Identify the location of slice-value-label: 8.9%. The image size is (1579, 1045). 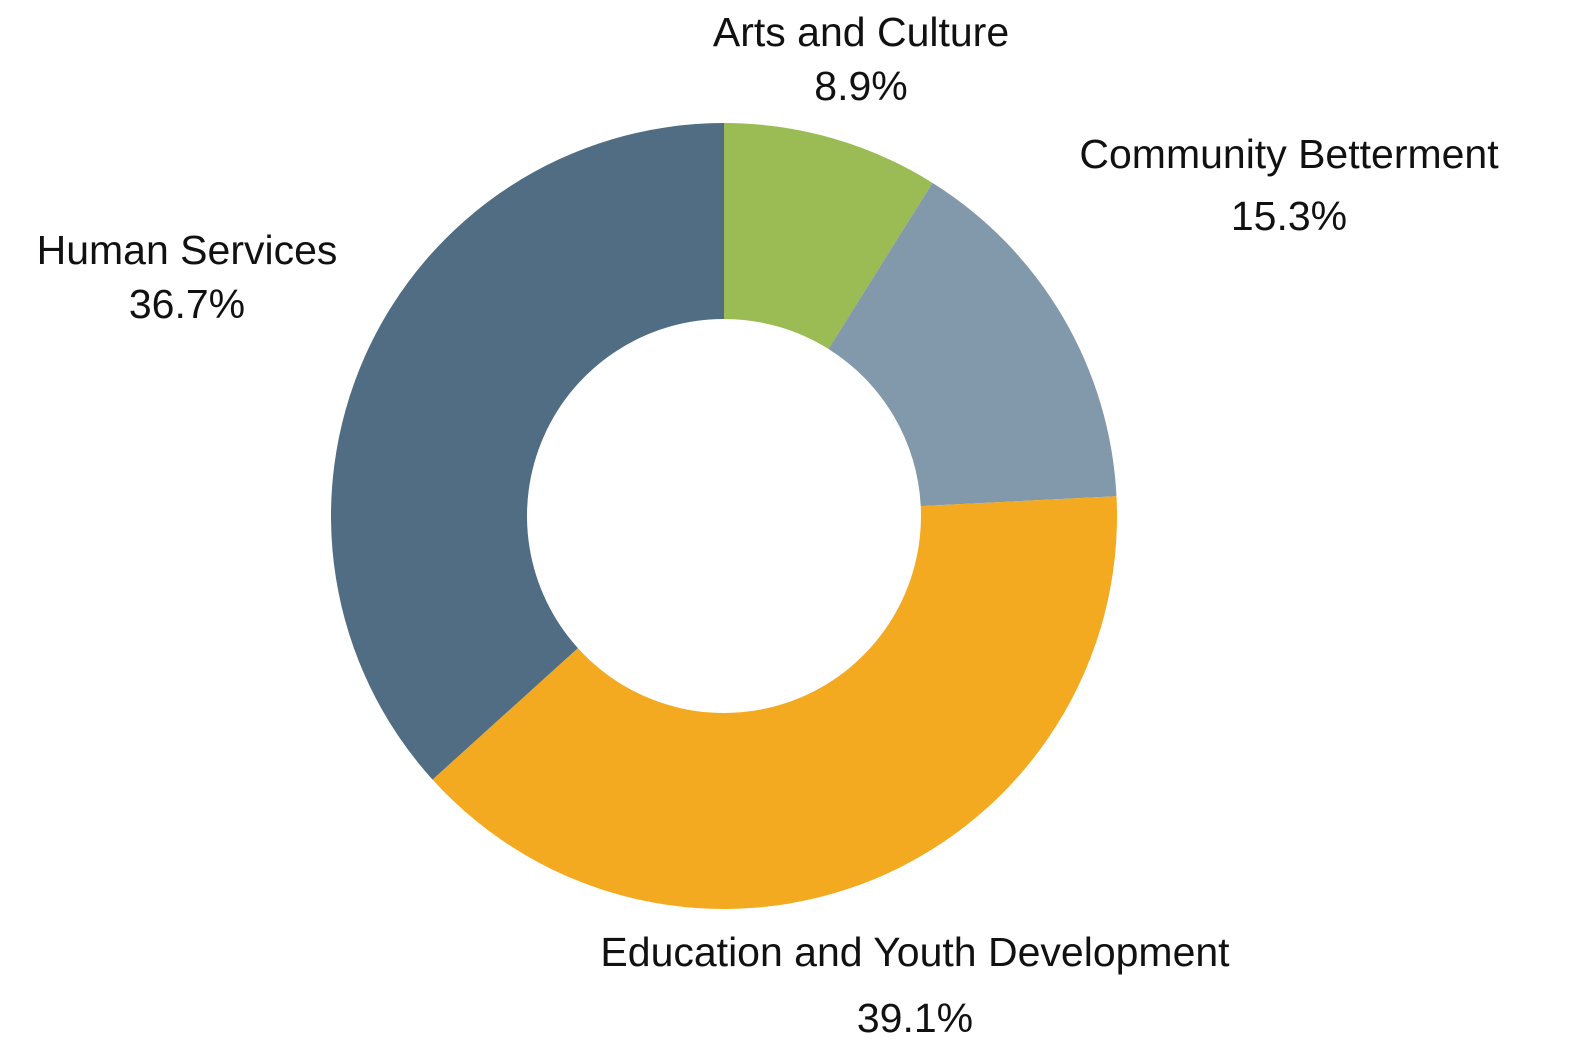
(860, 86).